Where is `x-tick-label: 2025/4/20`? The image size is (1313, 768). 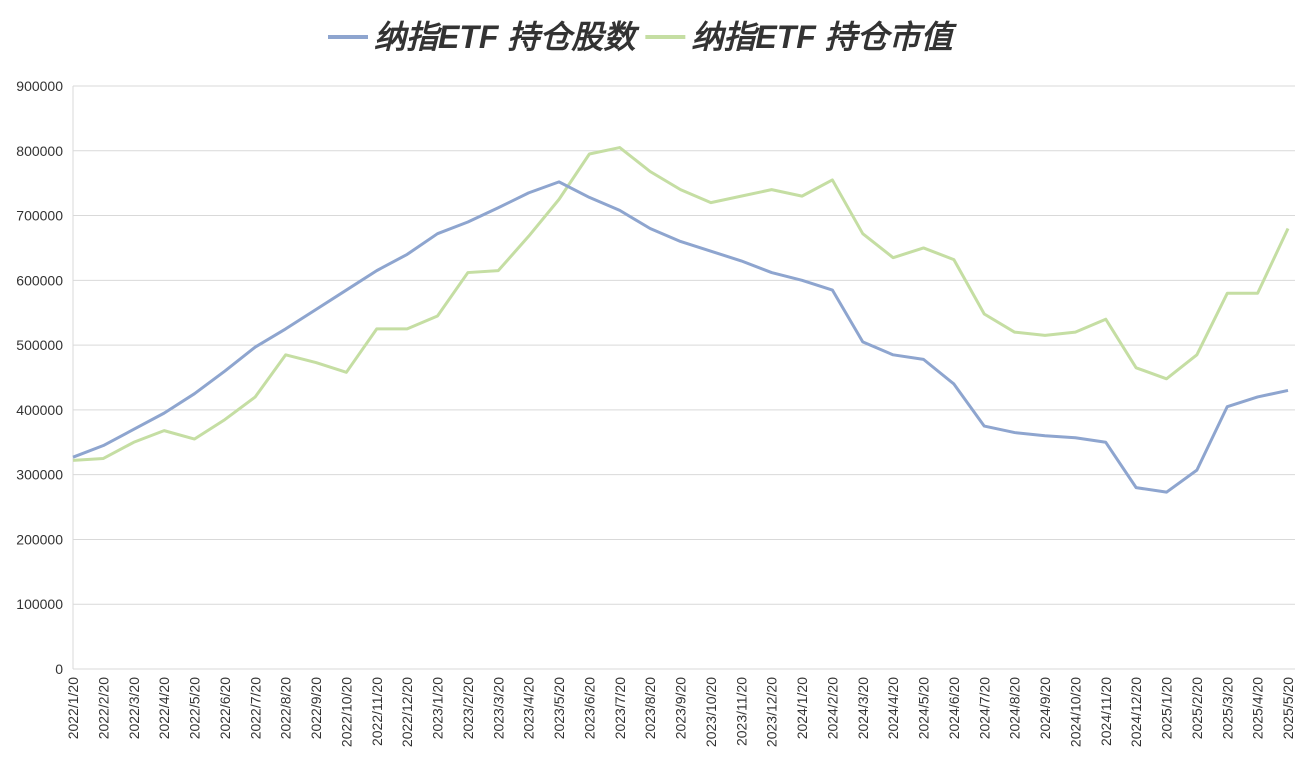
x-tick-label: 2025/4/20 is located at coordinates (1258, 708).